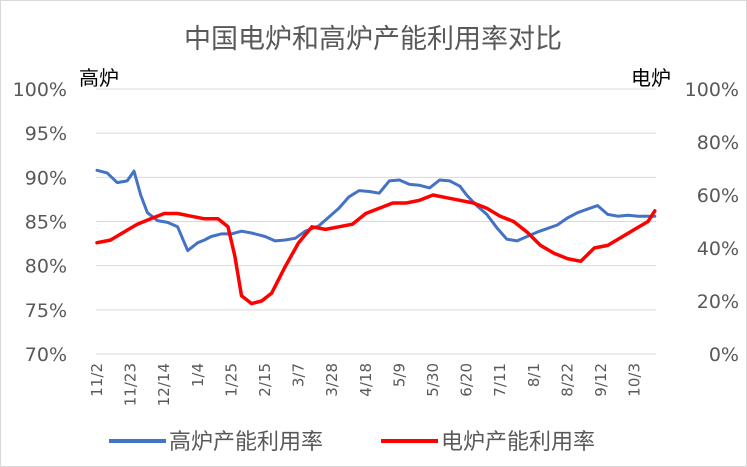 Image resolution: width=747 pixels, height=467 pixels. I want to click on x-tick-label: 5/9, so click(399, 375).